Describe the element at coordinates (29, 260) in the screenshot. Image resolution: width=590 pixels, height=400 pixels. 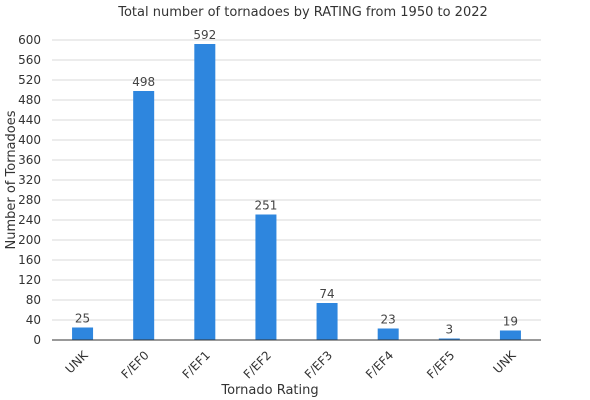
I see `y-tick-label: 160` at that location.